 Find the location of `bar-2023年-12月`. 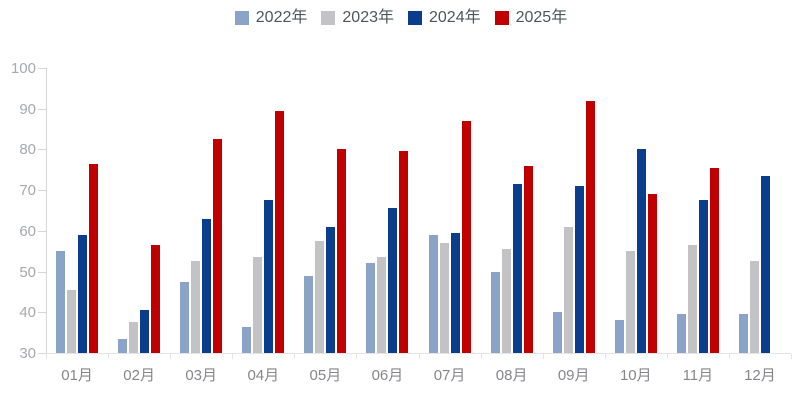

bar-2023年-12月 is located at coordinates (754, 307).